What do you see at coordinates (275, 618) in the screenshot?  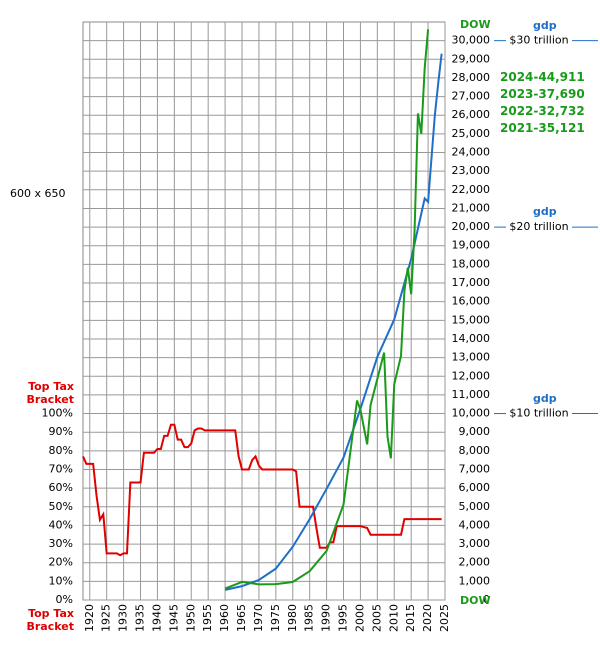 I see `x-tick-label: 1975` at bounding box center [275, 618].